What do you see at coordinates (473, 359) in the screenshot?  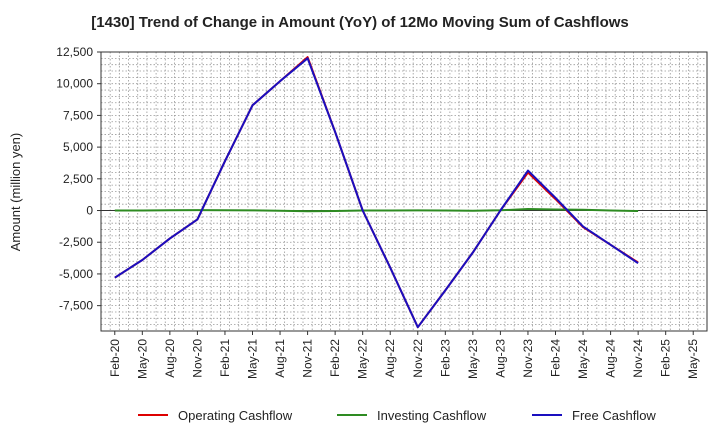 I see `x-tick-label: May-23` at bounding box center [473, 359].